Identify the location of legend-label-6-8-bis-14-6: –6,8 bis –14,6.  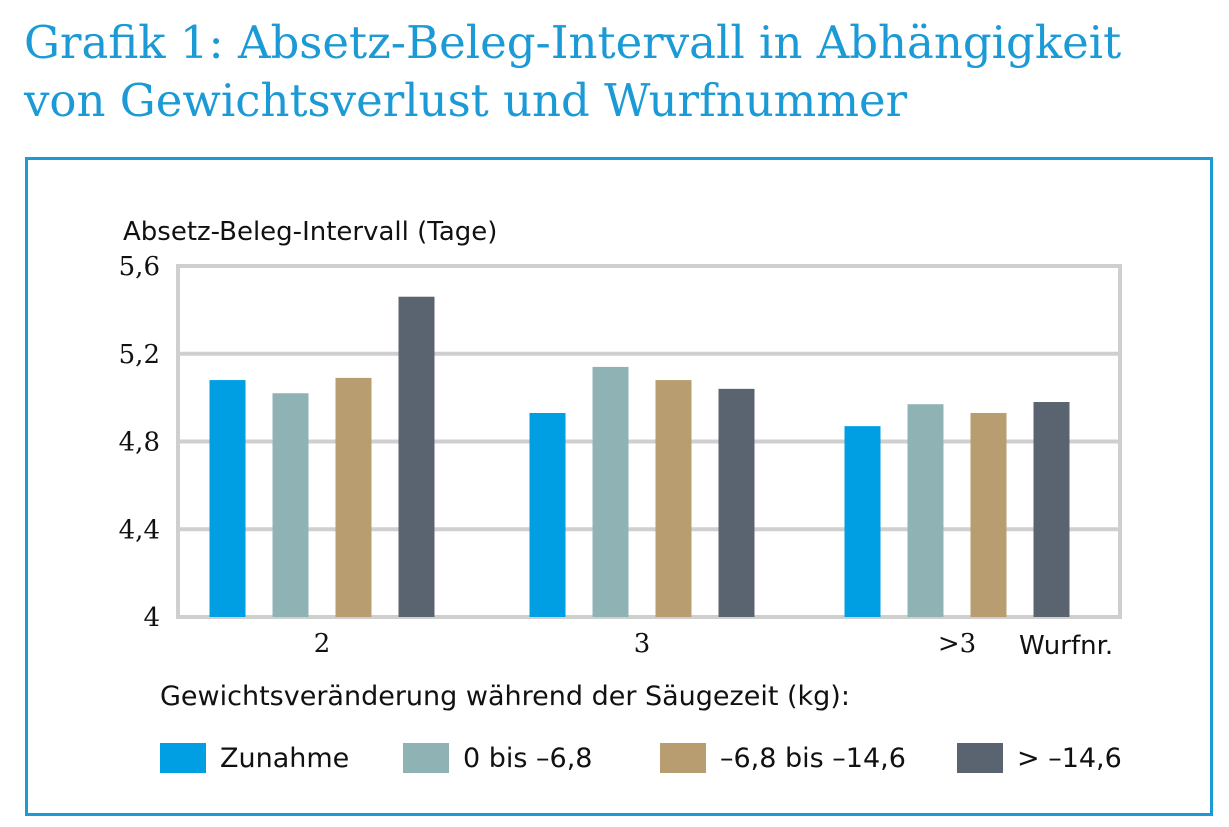
(813, 758).